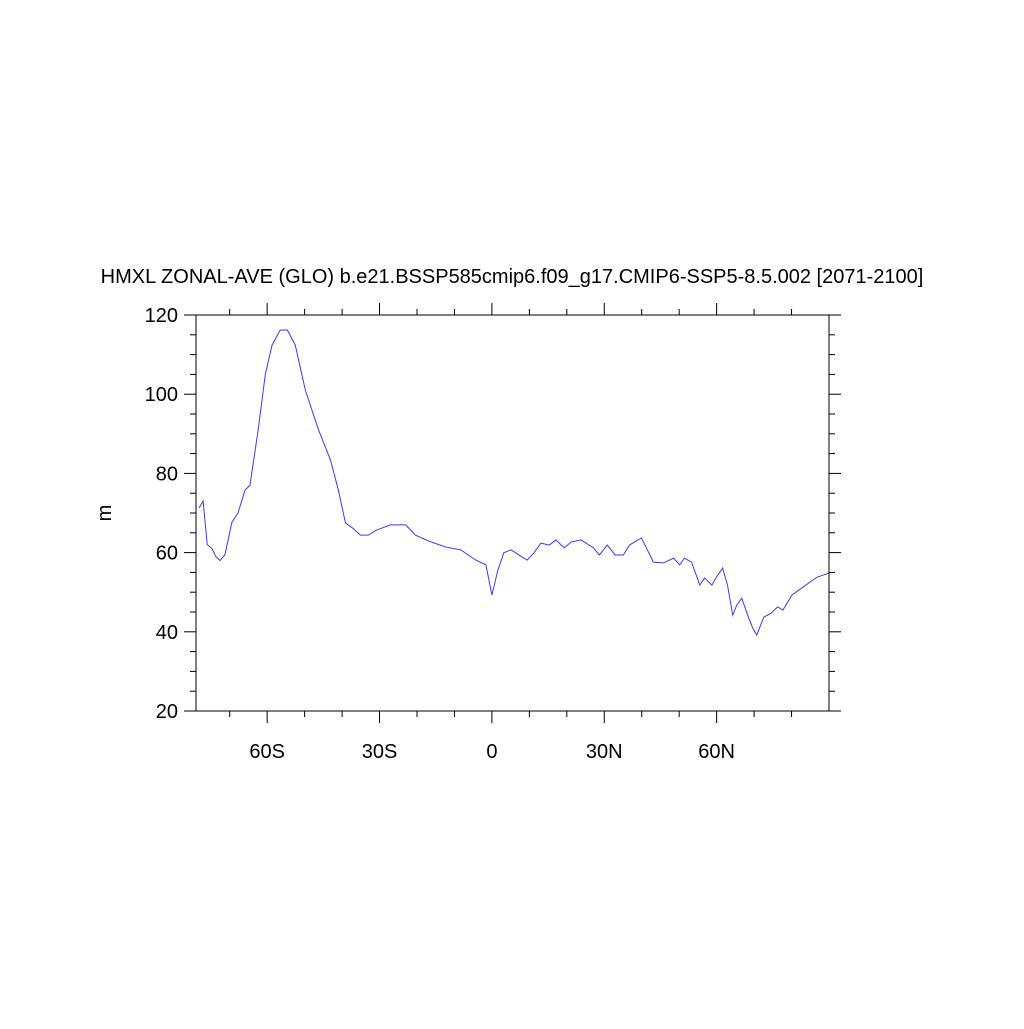  What do you see at coordinates (167, 554) in the screenshot?
I see `y-tick-label: 60` at bounding box center [167, 554].